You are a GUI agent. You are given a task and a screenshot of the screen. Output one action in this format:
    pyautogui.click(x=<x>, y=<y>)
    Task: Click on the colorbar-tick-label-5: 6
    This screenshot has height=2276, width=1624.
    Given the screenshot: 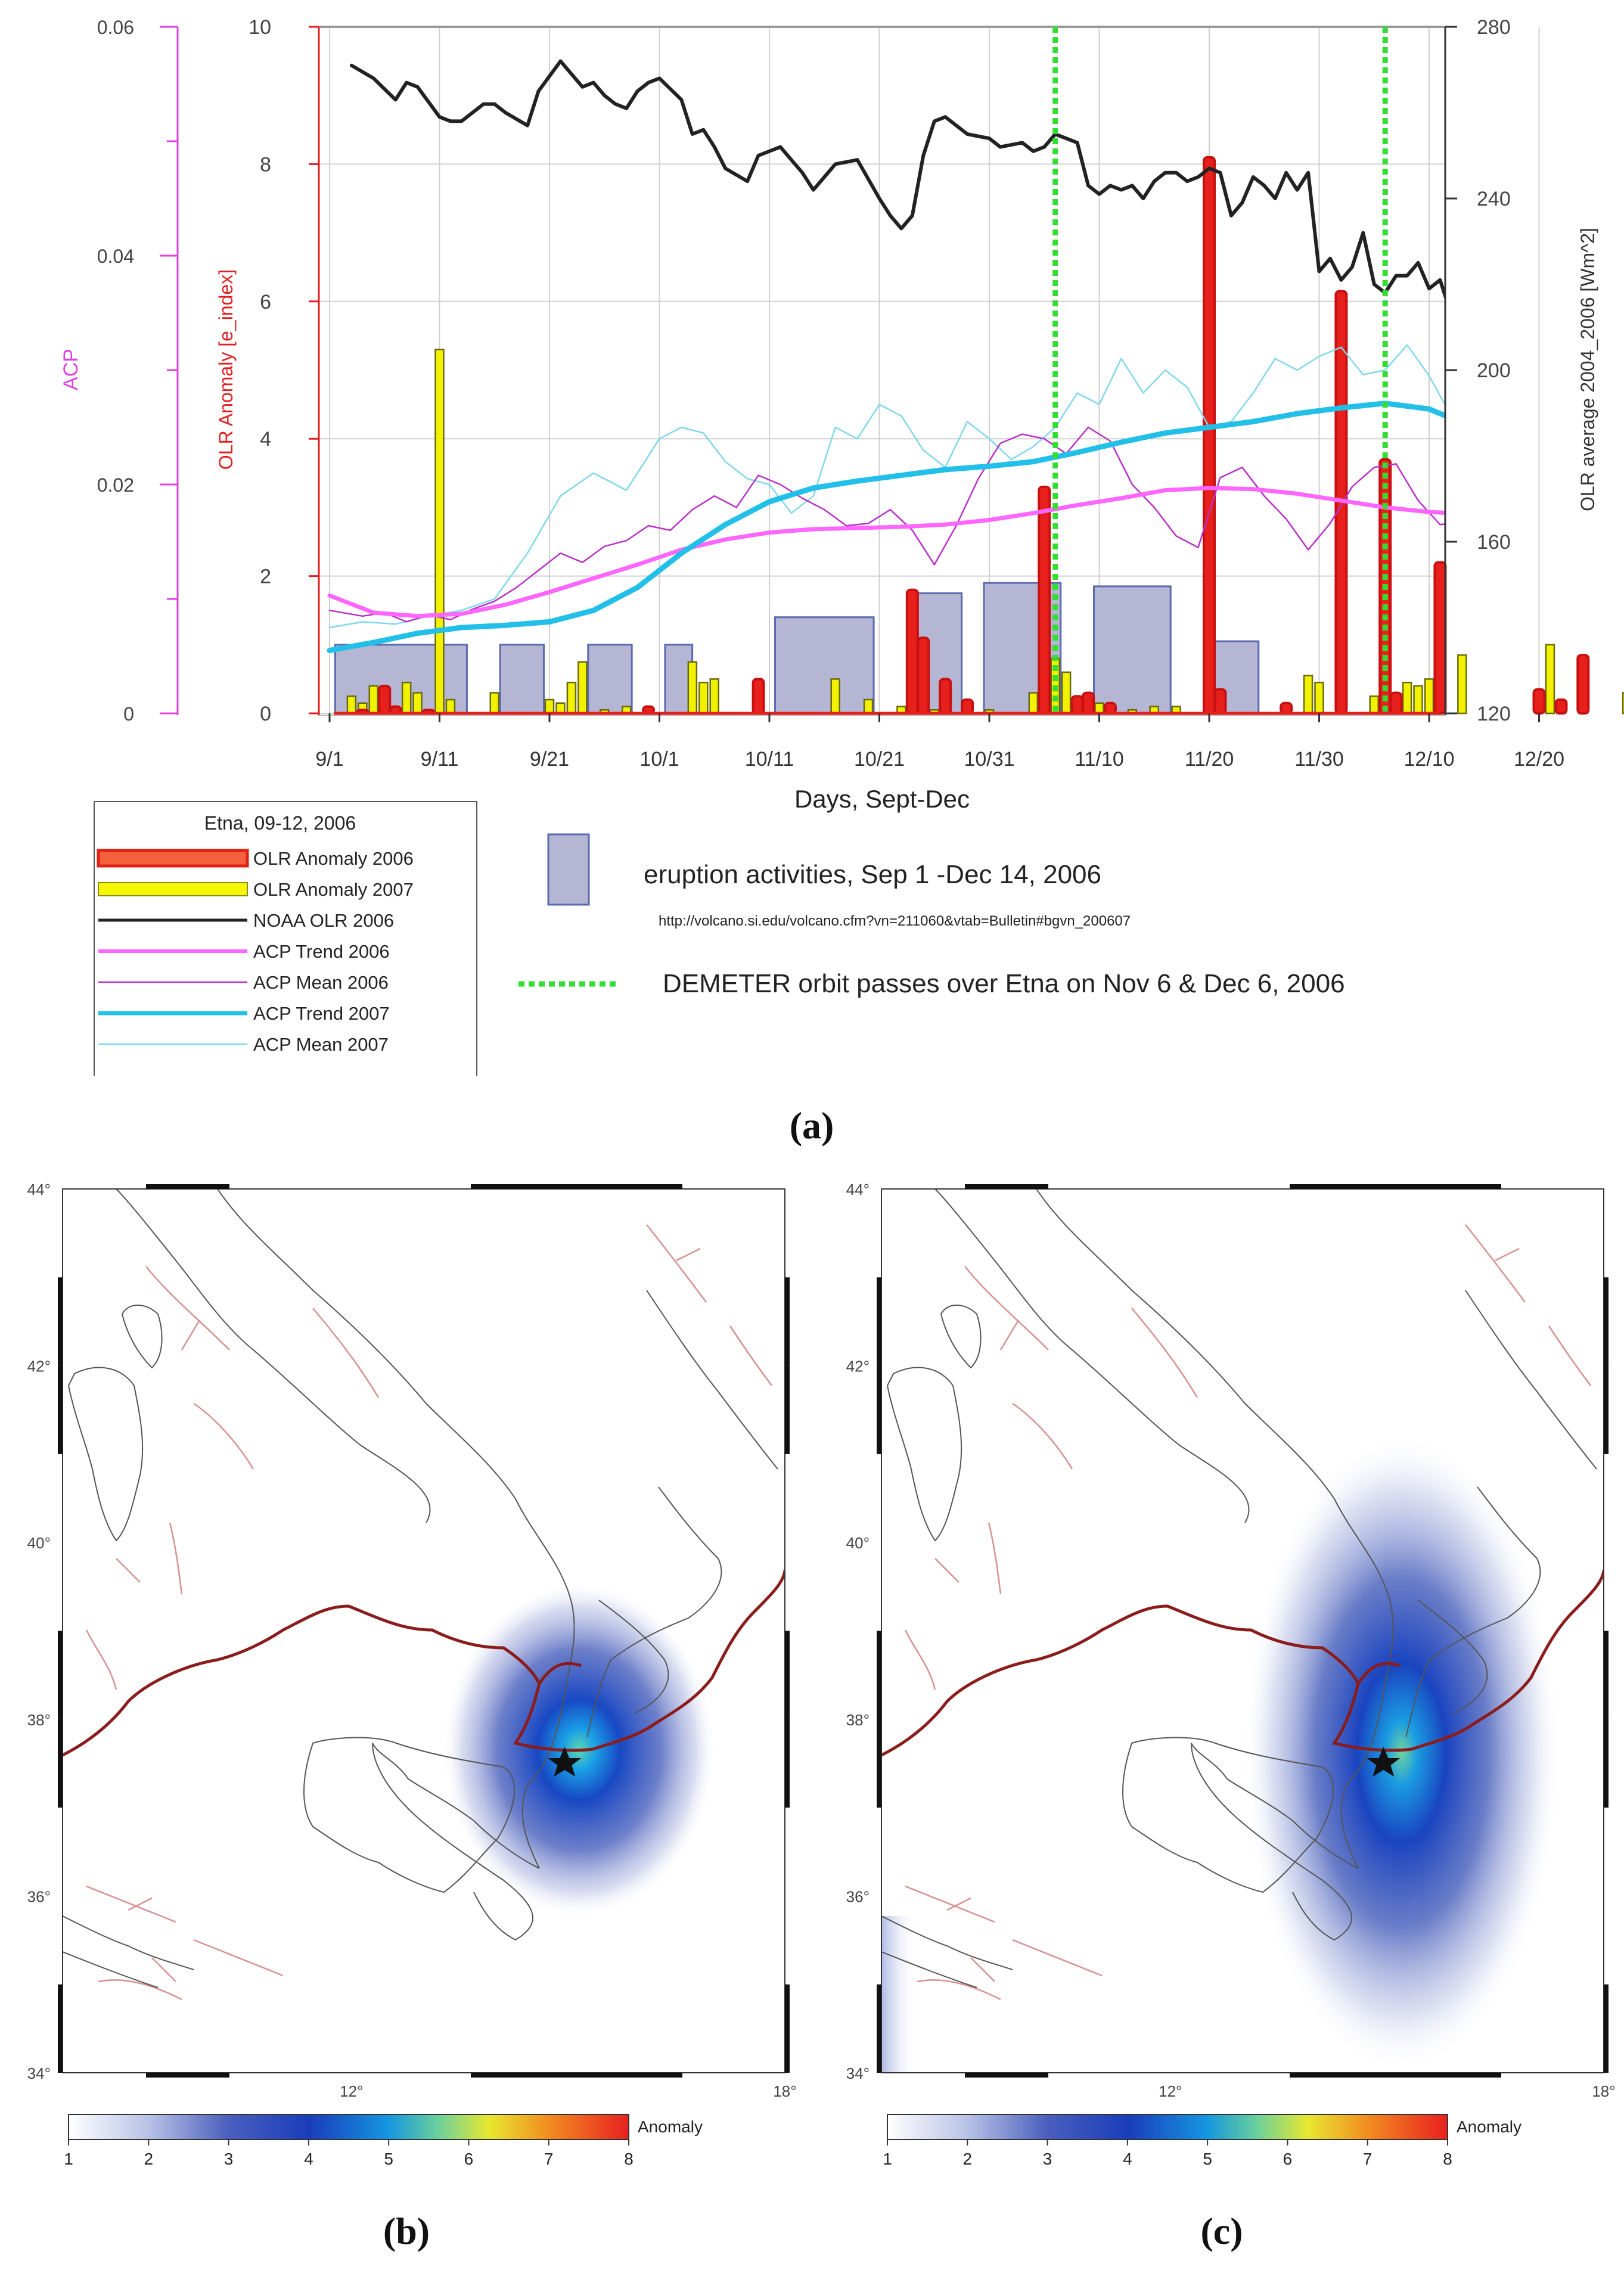 What is the action you would take?
    pyautogui.click(x=1288, y=2159)
    